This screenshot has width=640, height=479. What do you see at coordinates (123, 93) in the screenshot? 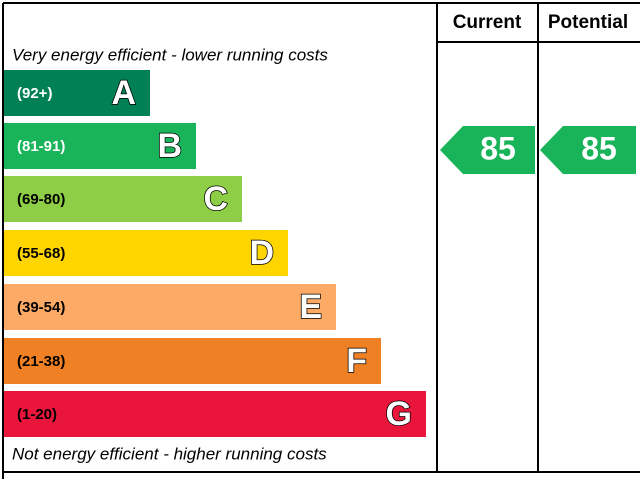
I see `band-letter: A` at bounding box center [123, 93].